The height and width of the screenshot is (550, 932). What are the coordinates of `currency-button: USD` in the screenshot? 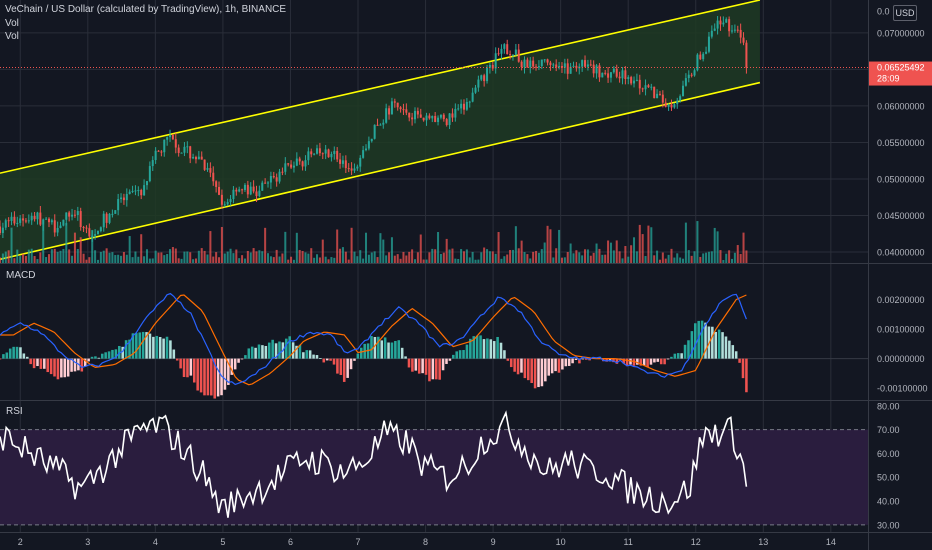 It's located at (905, 13).